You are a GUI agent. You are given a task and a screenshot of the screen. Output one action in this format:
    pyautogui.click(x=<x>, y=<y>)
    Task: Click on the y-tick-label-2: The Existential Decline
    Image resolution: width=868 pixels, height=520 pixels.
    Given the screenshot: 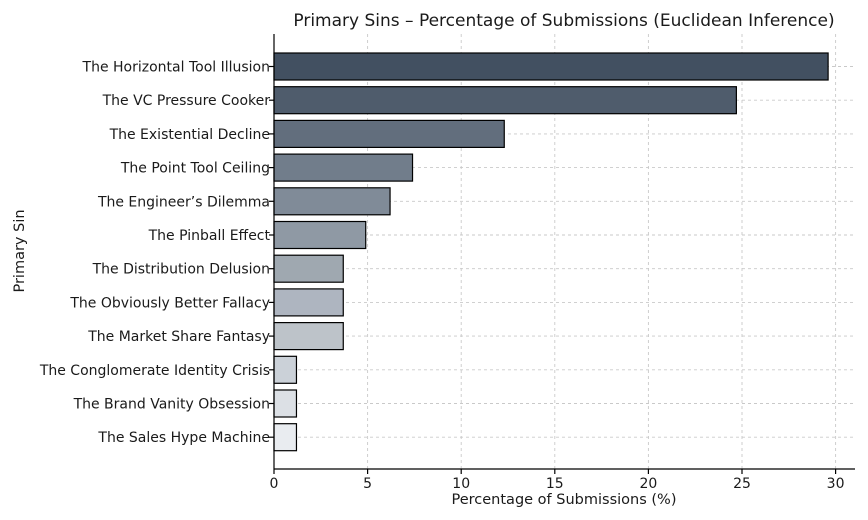 What is the action you would take?
    pyautogui.click(x=189, y=135)
    